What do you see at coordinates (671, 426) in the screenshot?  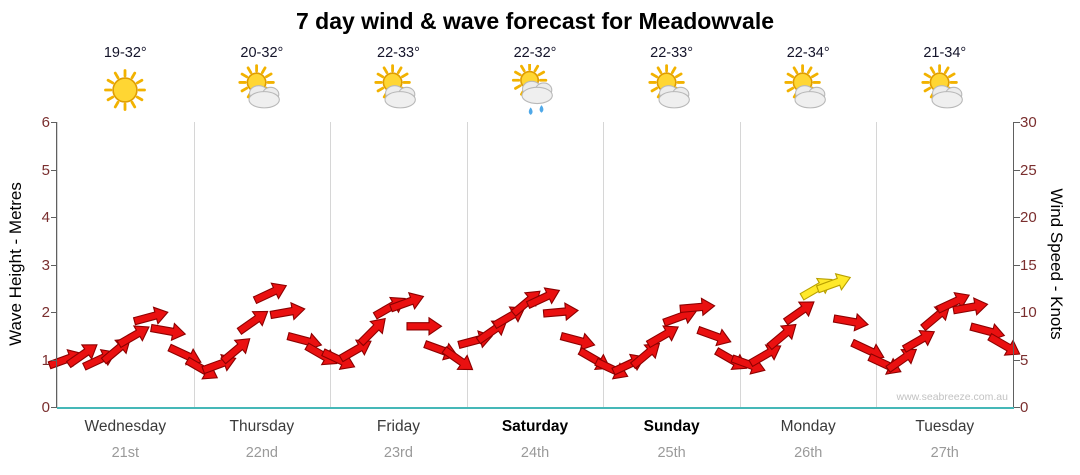 I see `day-name: Sunday` at bounding box center [671, 426].